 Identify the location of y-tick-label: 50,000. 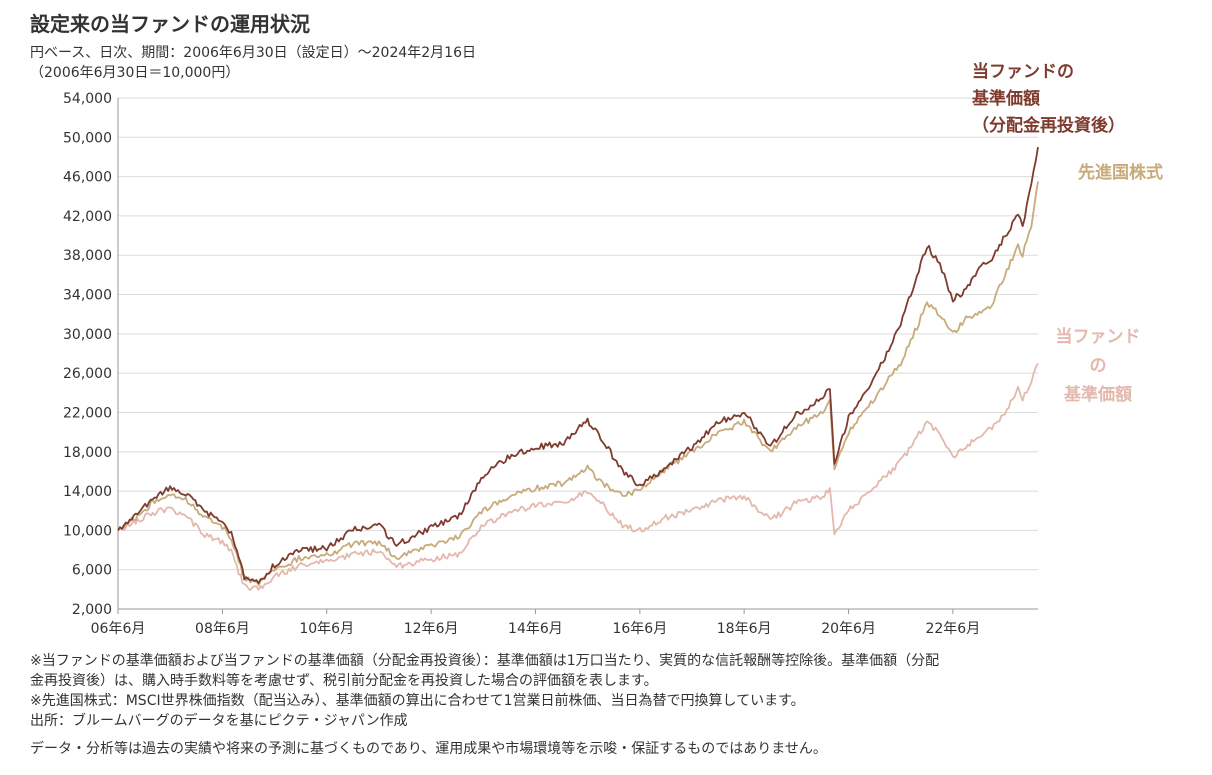
(87, 138).